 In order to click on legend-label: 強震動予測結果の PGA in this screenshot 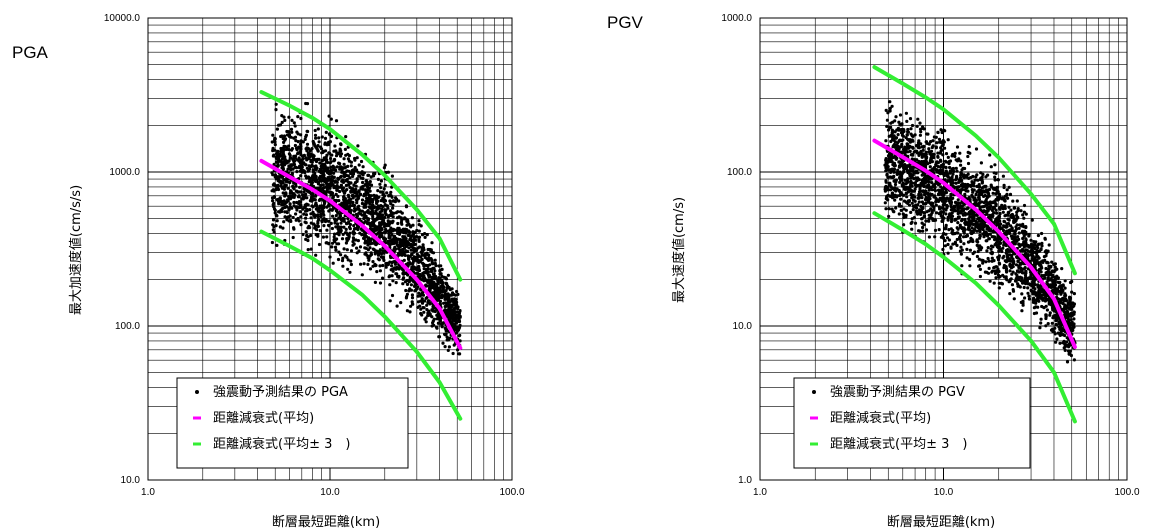, I will do `click(280, 392)`.